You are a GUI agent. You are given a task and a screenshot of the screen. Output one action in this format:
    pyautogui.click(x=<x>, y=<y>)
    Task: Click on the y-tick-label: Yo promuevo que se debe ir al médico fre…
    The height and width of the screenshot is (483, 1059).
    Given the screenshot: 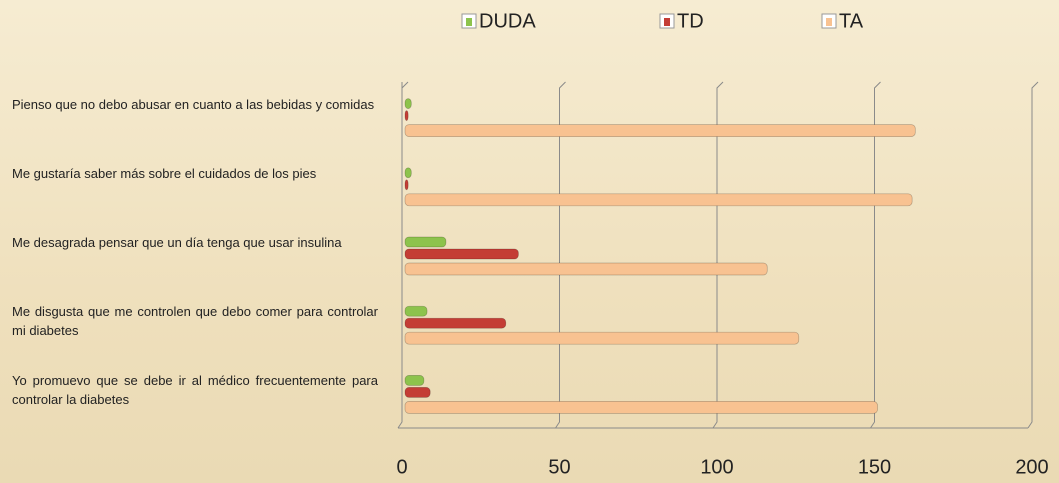 What is the action you would take?
    pyautogui.click(x=195, y=390)
    